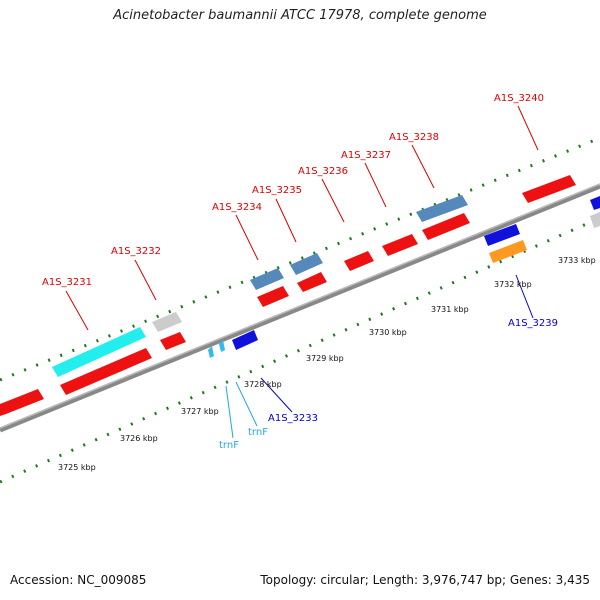 This screenshot has width=600, height=600. I want to click on scale-label: 3733 kbp, so click(577, 260).